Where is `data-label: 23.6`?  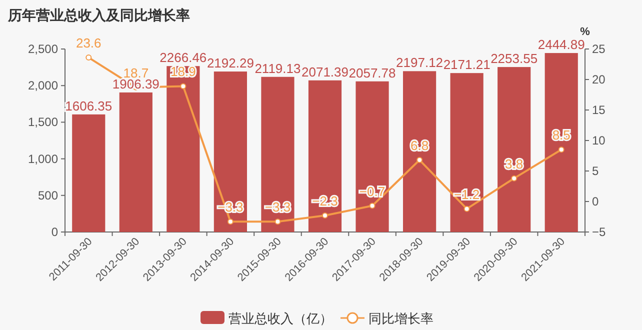 data-label: 23.6 is located at coordinates (89, 43).